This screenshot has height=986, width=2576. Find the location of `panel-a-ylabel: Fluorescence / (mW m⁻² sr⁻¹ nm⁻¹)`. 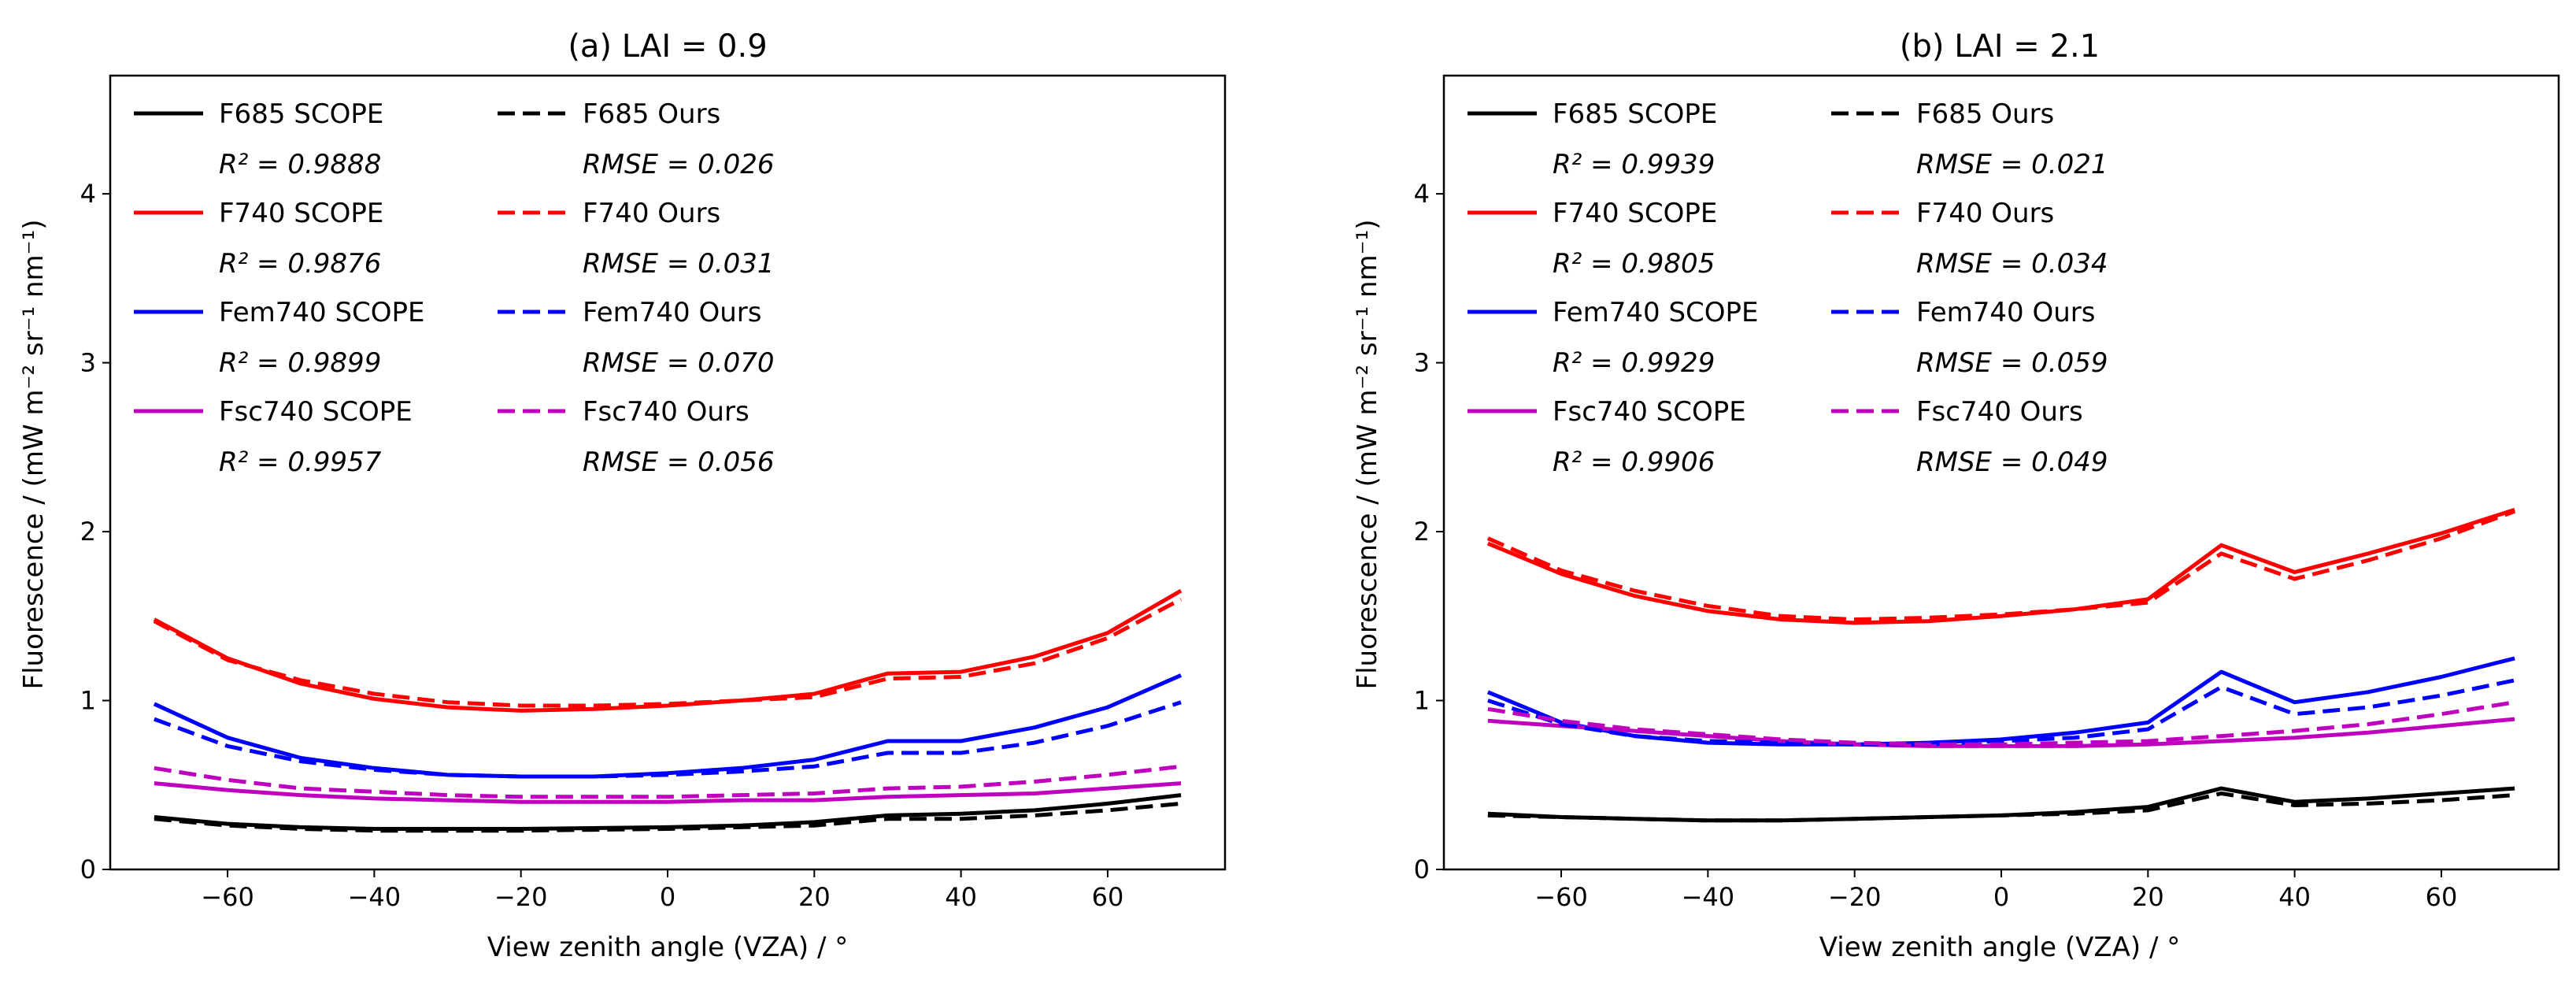

panel-a-ylabel: Fluorescence / (mW m⁻² sr⁻¹ nm⁻¹) is located at coordinates (34, 455).